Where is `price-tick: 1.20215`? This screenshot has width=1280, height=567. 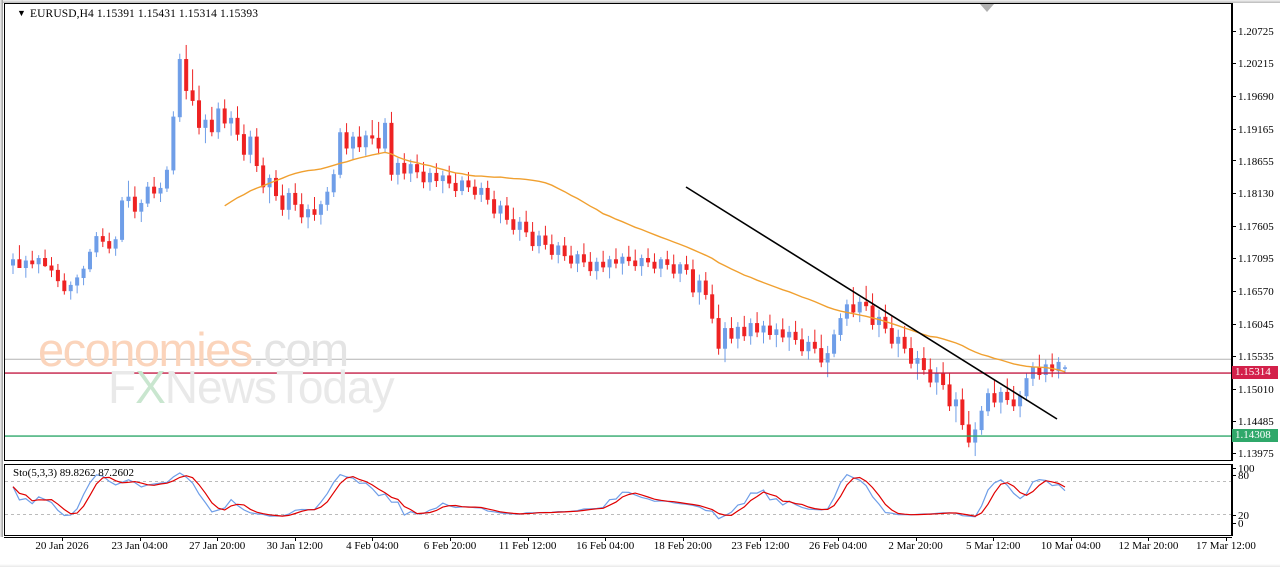 price-tick: 1.20215 is located at coordinates (1253, 64).